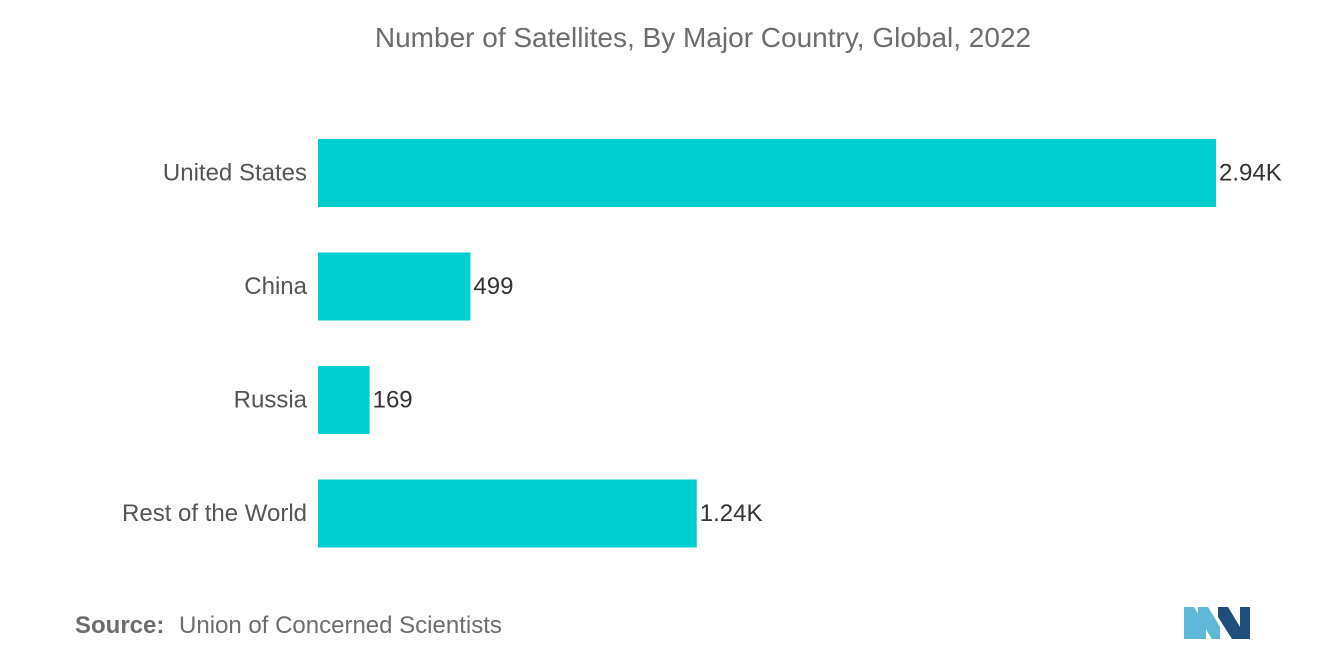  What do you see at coordinates (275, 286) in the screenshot?
I see `category-label: China` at bounding box center [275, 286].